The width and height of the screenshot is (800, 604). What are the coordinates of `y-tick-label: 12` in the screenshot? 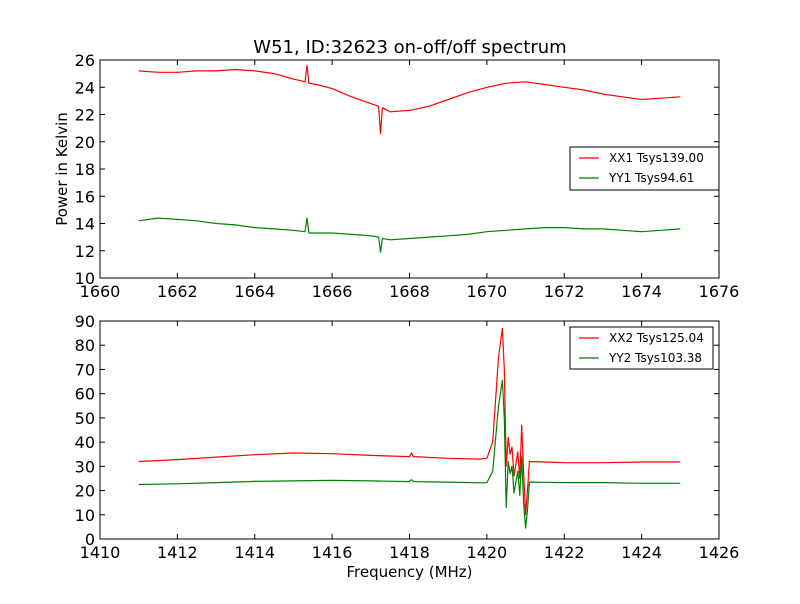 It's located at (85, 251).